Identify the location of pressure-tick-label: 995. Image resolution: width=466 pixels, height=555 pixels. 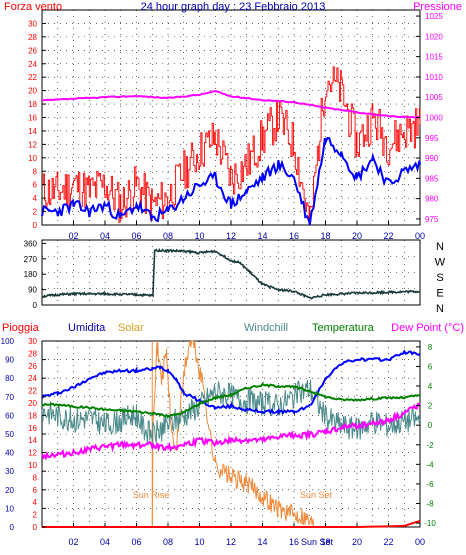
(432, 138).